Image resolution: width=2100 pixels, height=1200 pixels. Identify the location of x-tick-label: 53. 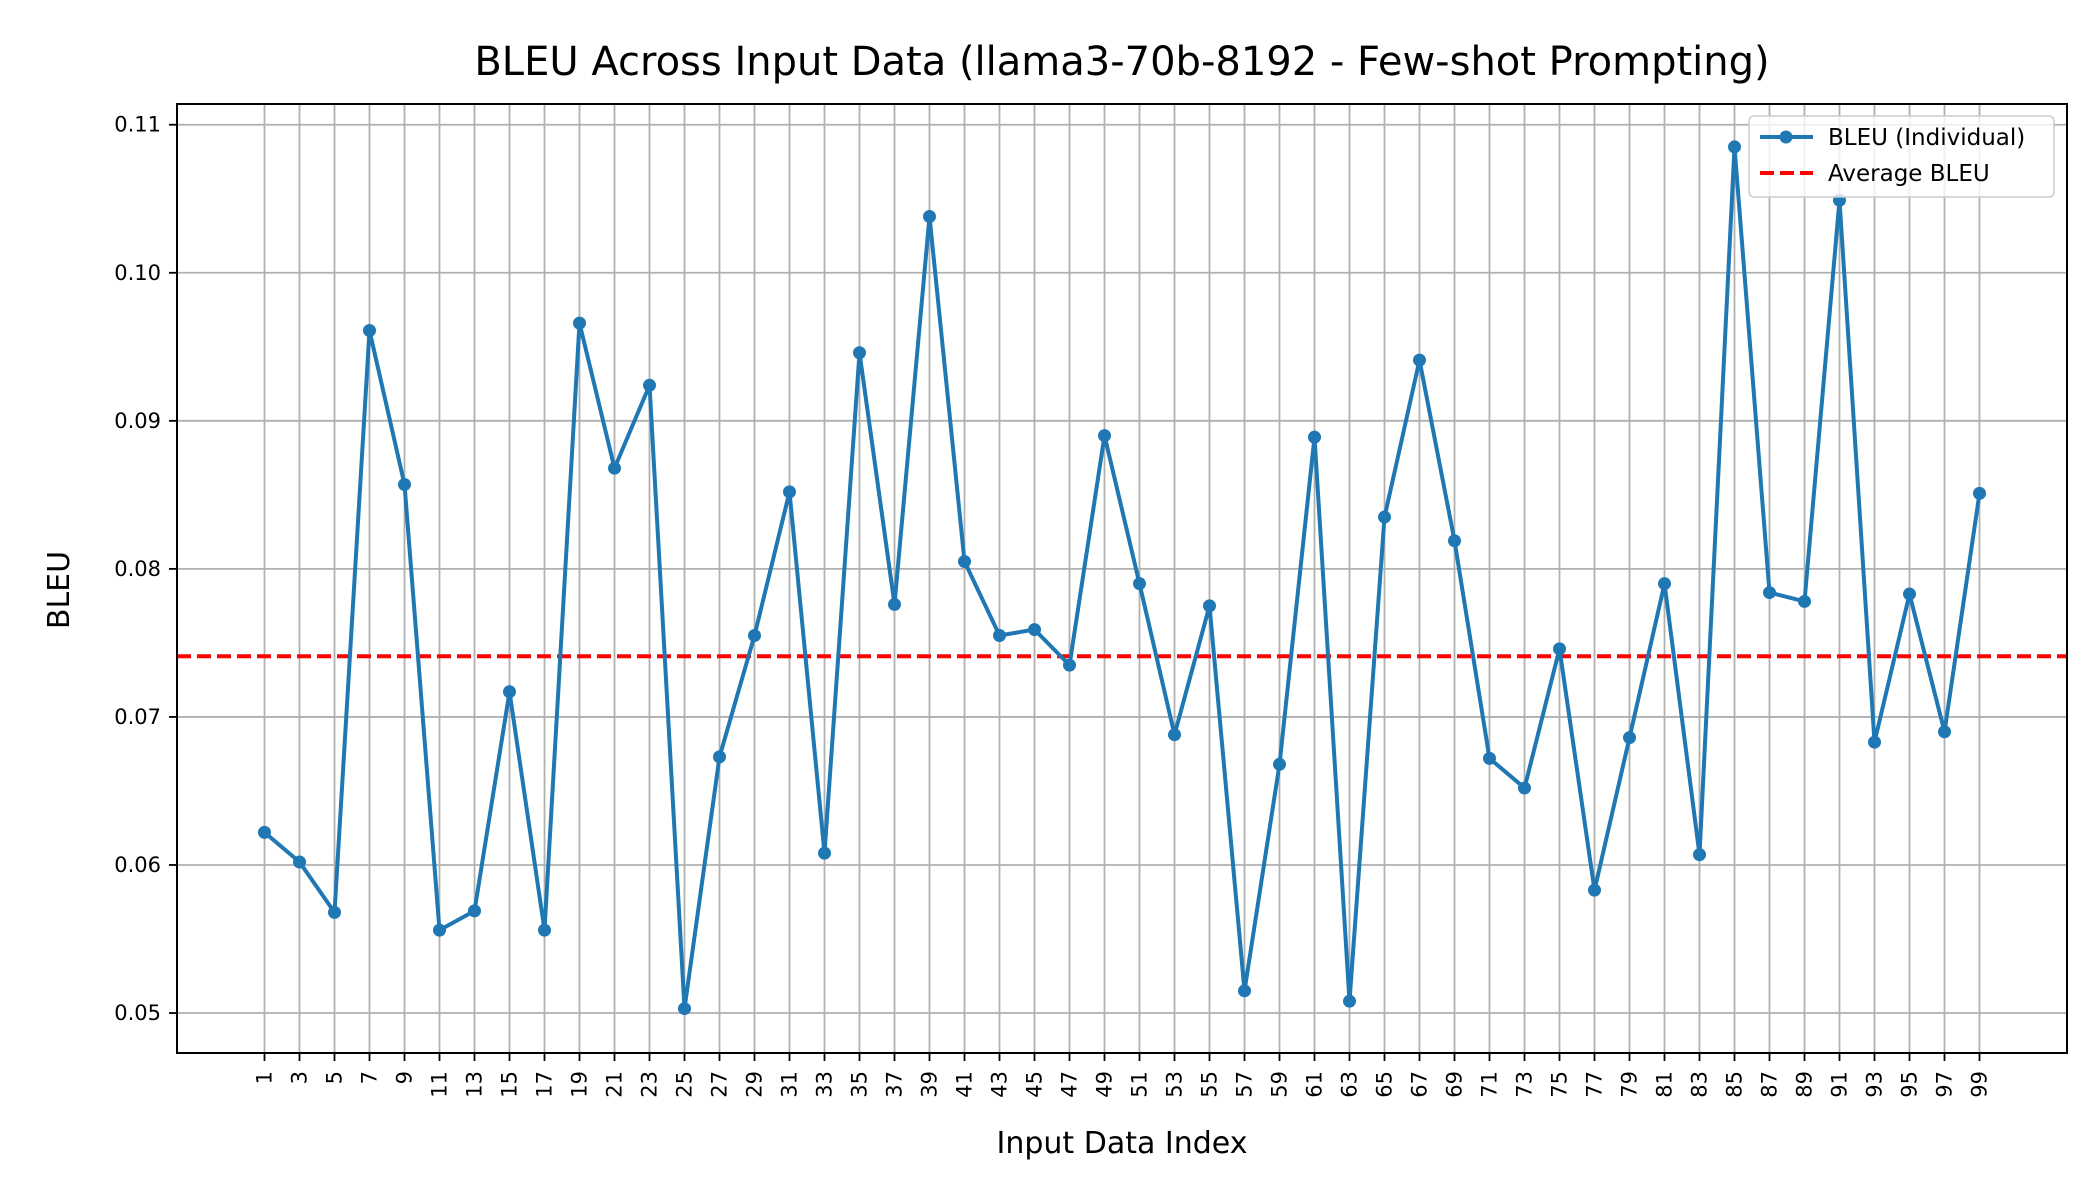
(1175, 1084).